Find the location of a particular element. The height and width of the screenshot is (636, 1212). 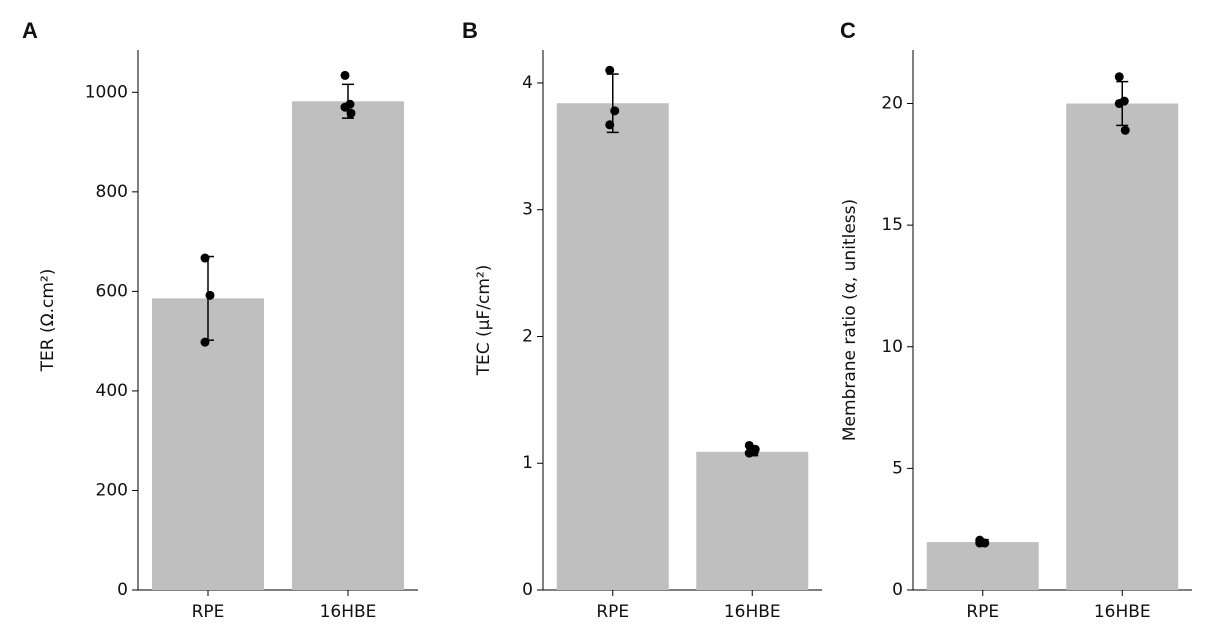

y-tick-label: 15 is located at coordinates (892, 225).